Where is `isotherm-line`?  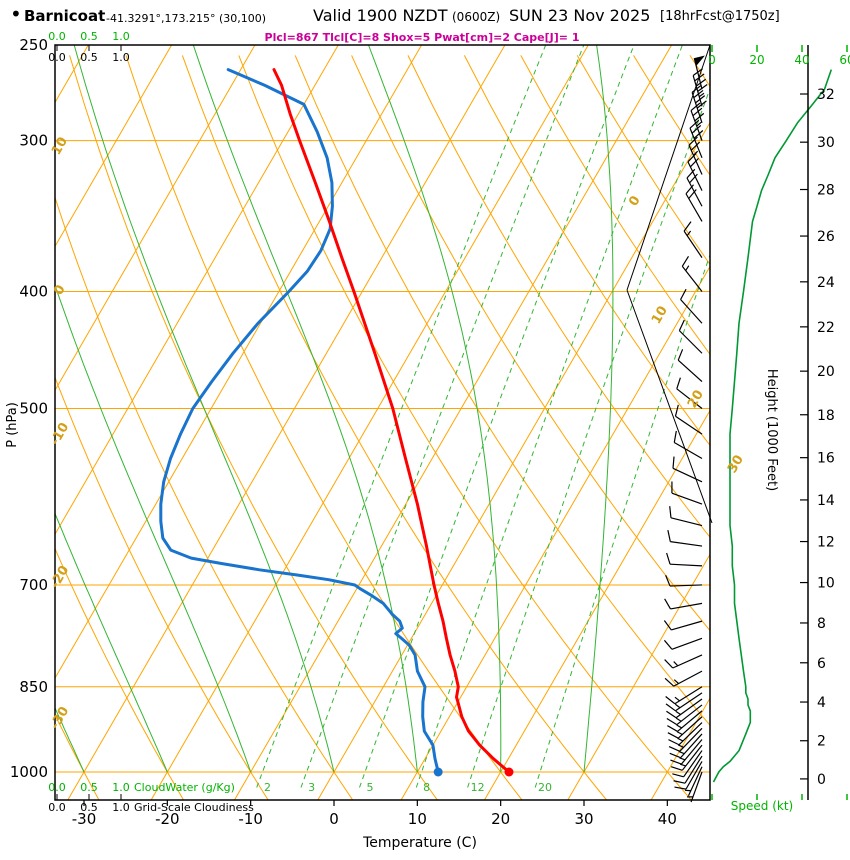 isotherm-line is located at coordinates (638, 676).